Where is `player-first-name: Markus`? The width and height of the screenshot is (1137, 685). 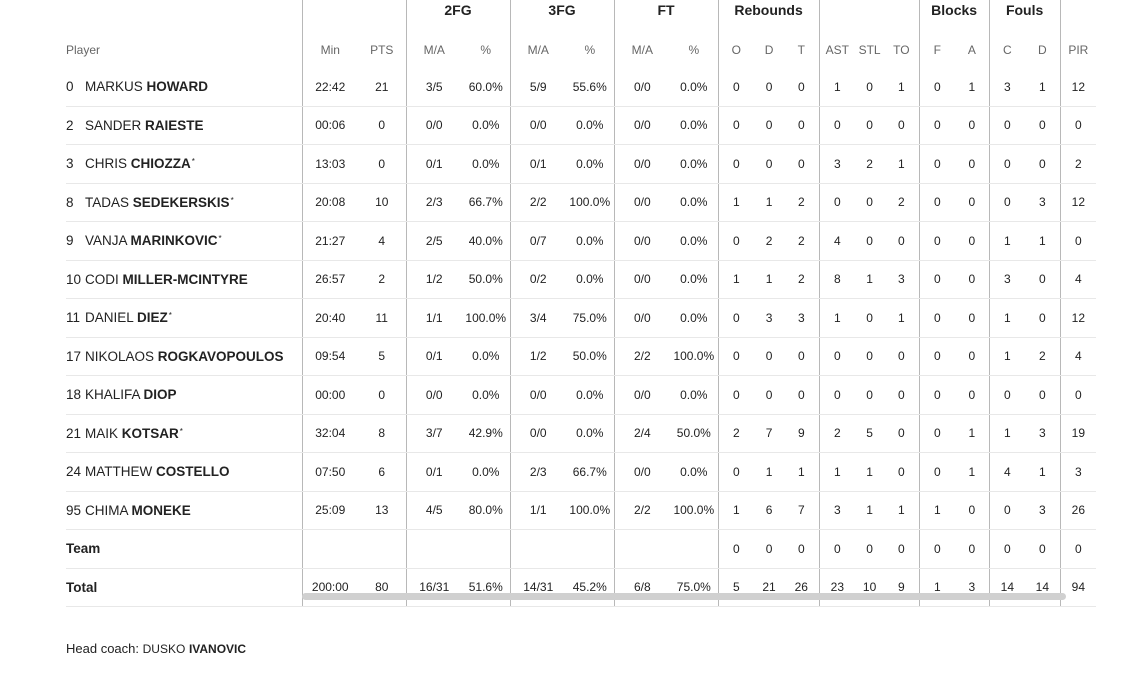 player-first-name: Markus is located at coordinates (114, 87).